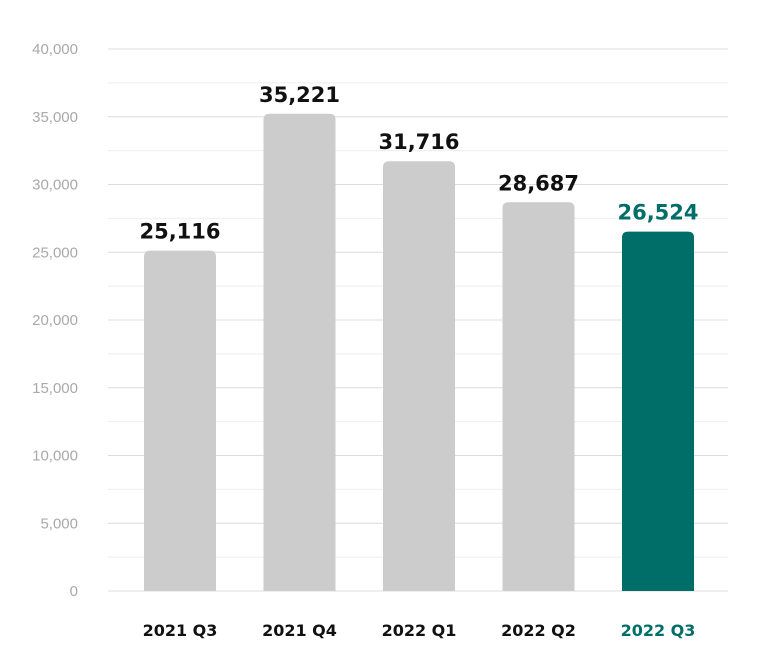 This screenshot has width=766, height=660. What do you see at coordinates (55, 49) in the screenshot?
I see `y-tick-label: 40,000` at bounding box center [55, 49].